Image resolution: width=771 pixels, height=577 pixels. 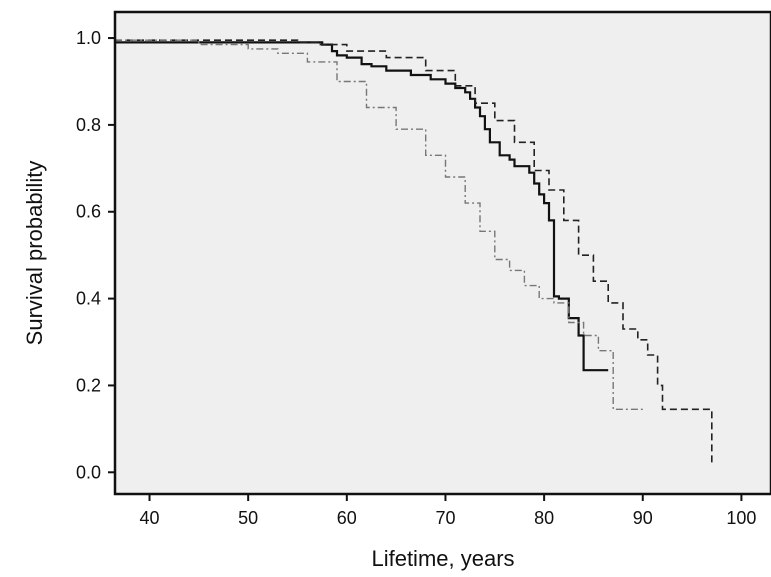 I want to click on y-tick-label: 0.0, so click(x=88, y=472).